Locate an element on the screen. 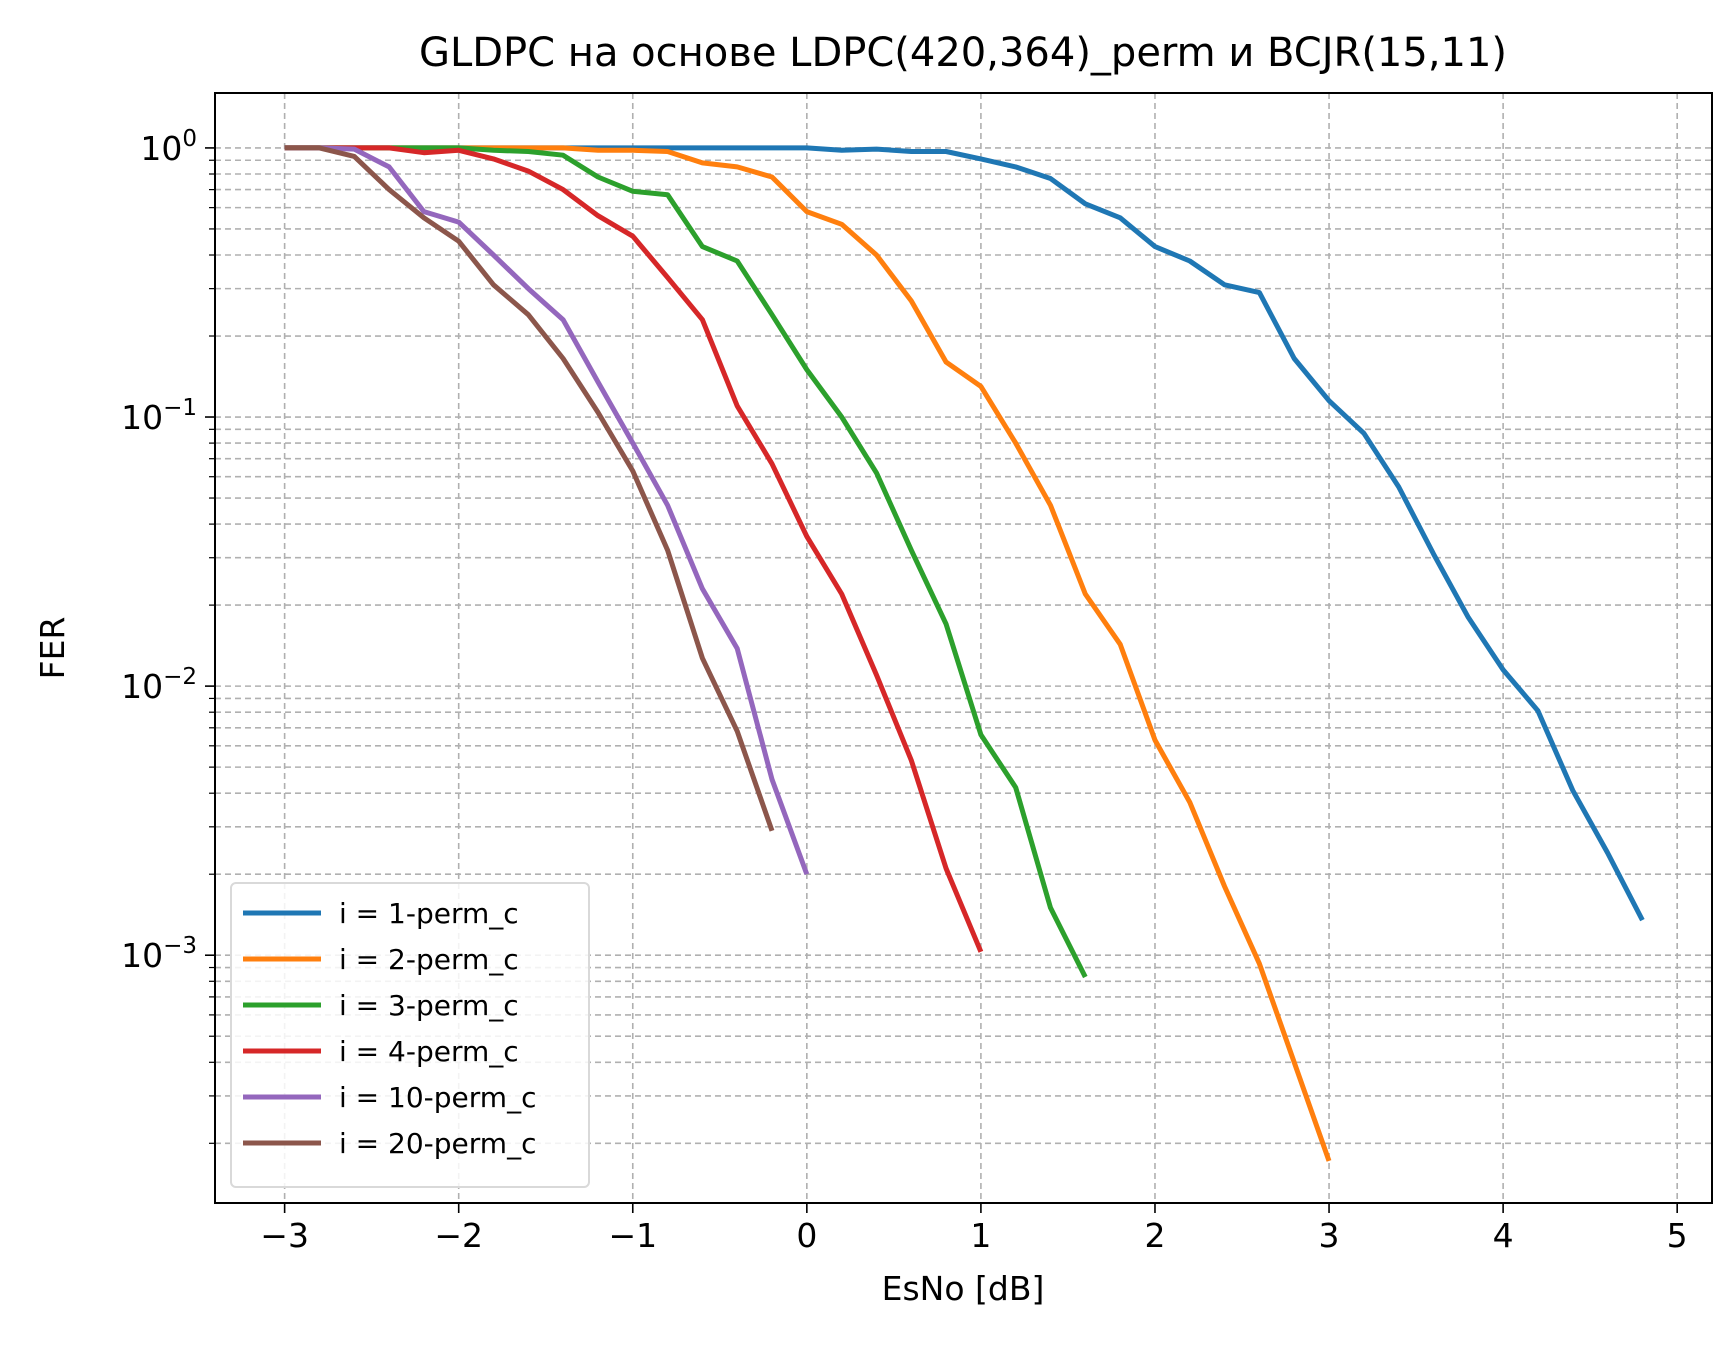 The height and width of the screenshot is (1361, 1731). y-tick-label: 10⁻¹ is located at coordinates (159, 416).